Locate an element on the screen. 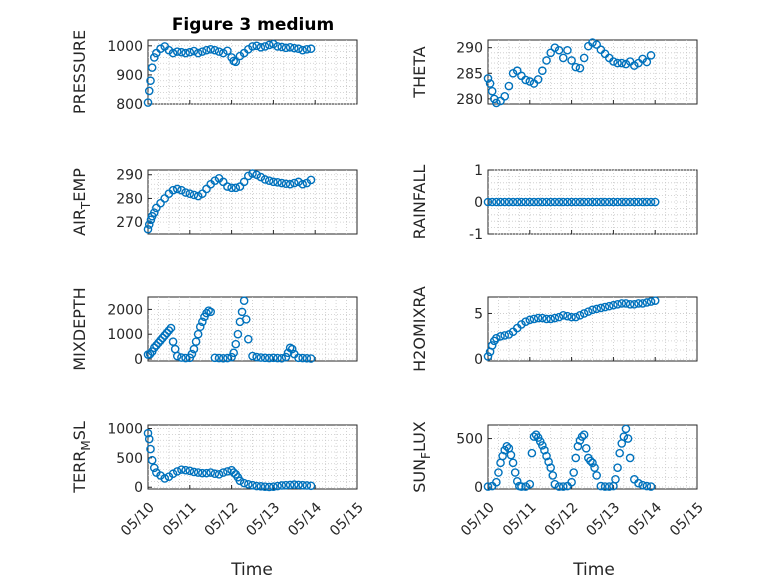  y-axis-label: MIXDEPTH is located at coordinates (79, 328).